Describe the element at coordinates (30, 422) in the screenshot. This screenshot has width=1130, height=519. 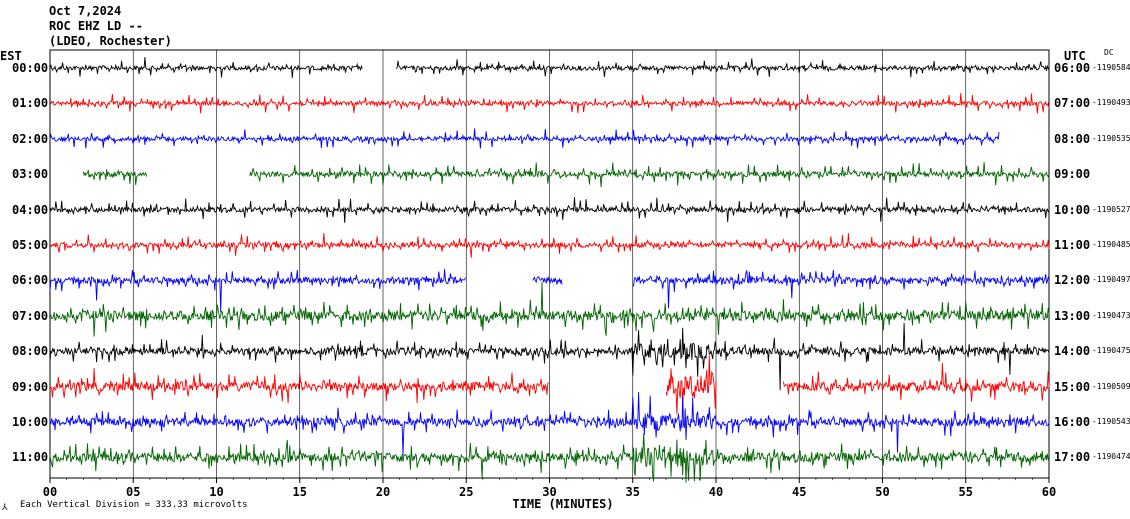
I see `est-row-label: 10:00` at that location.